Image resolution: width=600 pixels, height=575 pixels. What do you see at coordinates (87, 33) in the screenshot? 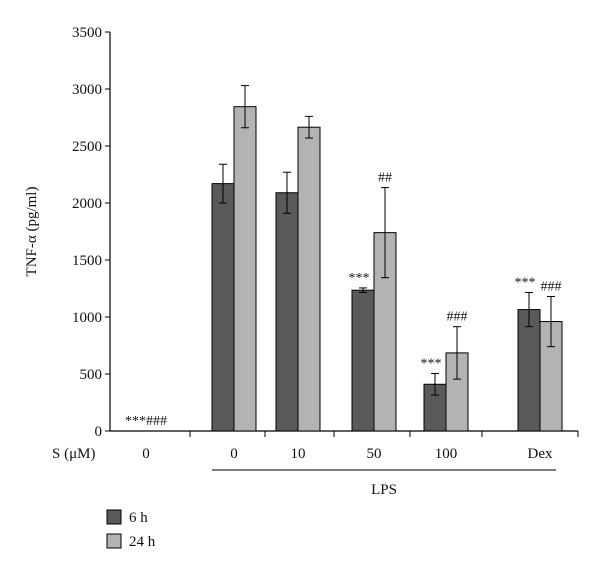
I see `y-tick-label: 3500` at bounding box center [87, 33].